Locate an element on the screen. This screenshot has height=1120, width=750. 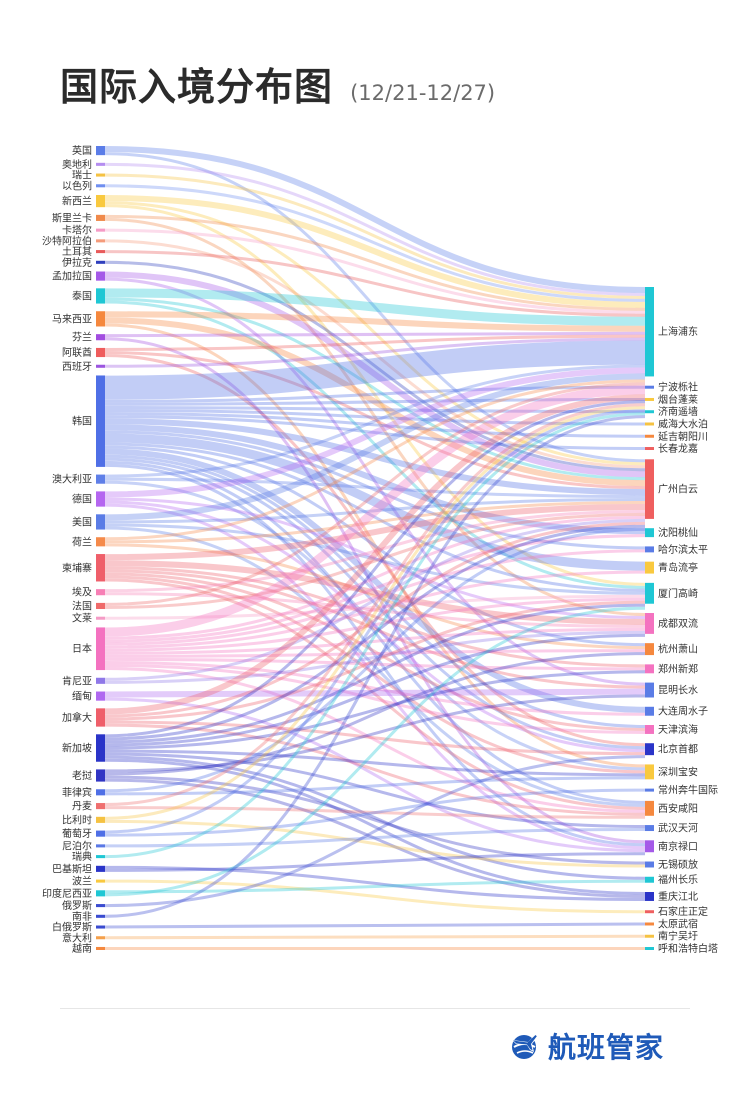
source-label: 新加坡 is located at coordinates (77, 748).